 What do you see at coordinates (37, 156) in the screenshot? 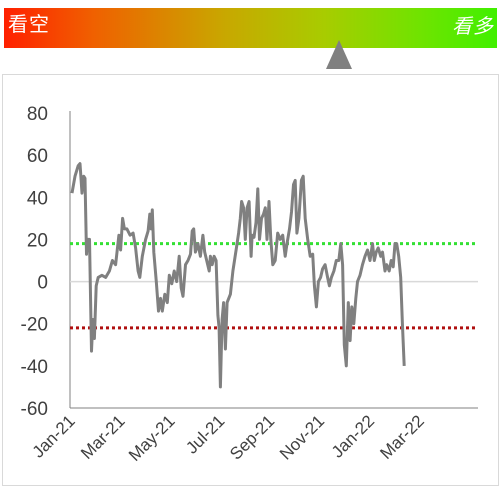
I see `y-tick-label: 60` at bounding box center [37, 156].